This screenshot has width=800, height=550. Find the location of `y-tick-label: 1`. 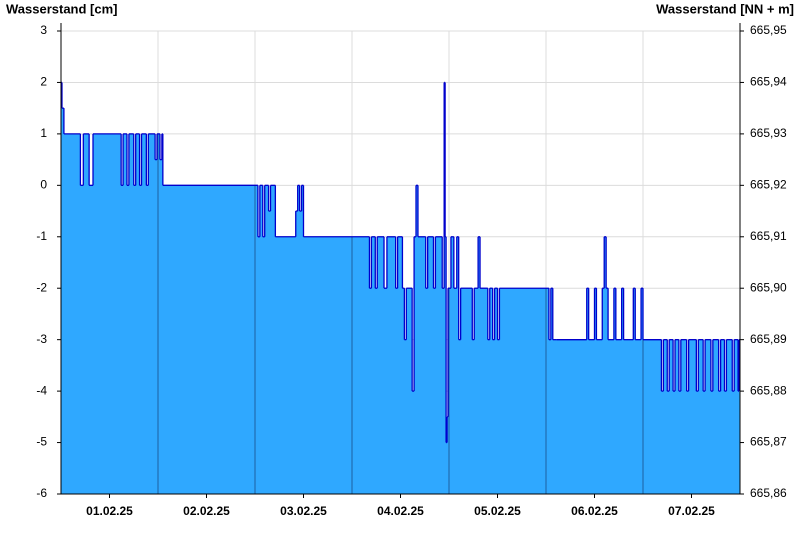

y-tick-label: 1 is located at coordinates (43, 133).